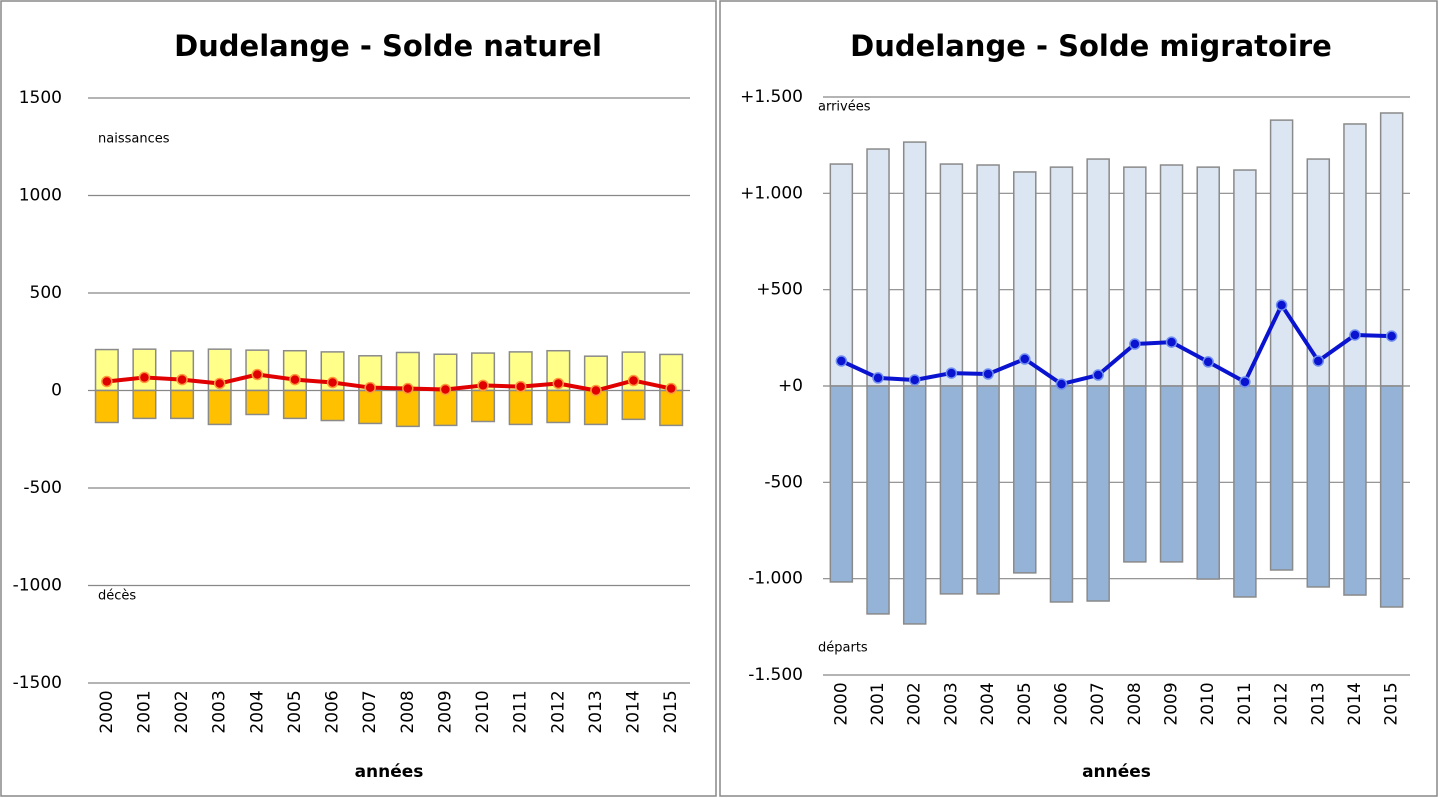  Describe the element at coordinates (389, 382) in the screenshot. I see `line` at that location.